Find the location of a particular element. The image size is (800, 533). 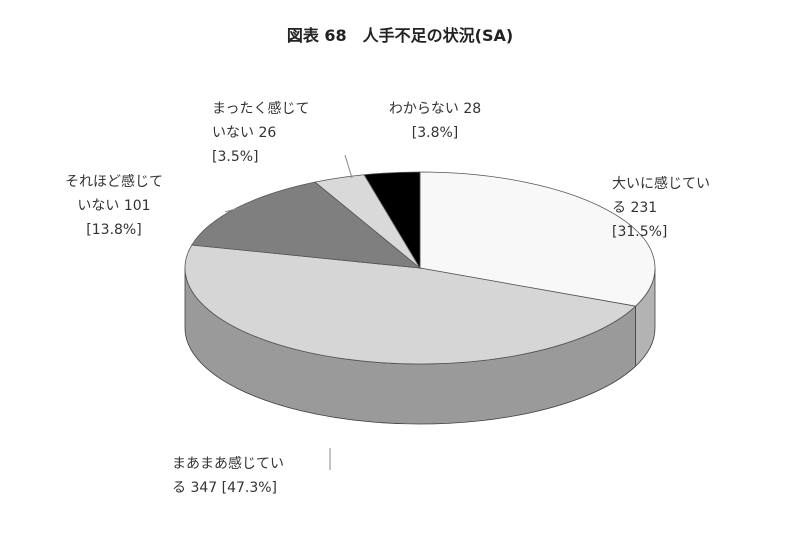

chart-title: 図表 68 人手不足の状況(SA) is located at coordinates (400, 35).